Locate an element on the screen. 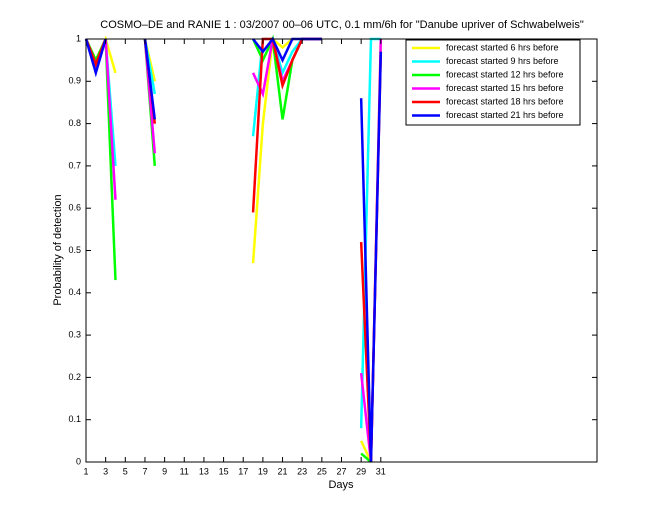  y-tick-label: 0.4 is located at coordinates (74, 292).